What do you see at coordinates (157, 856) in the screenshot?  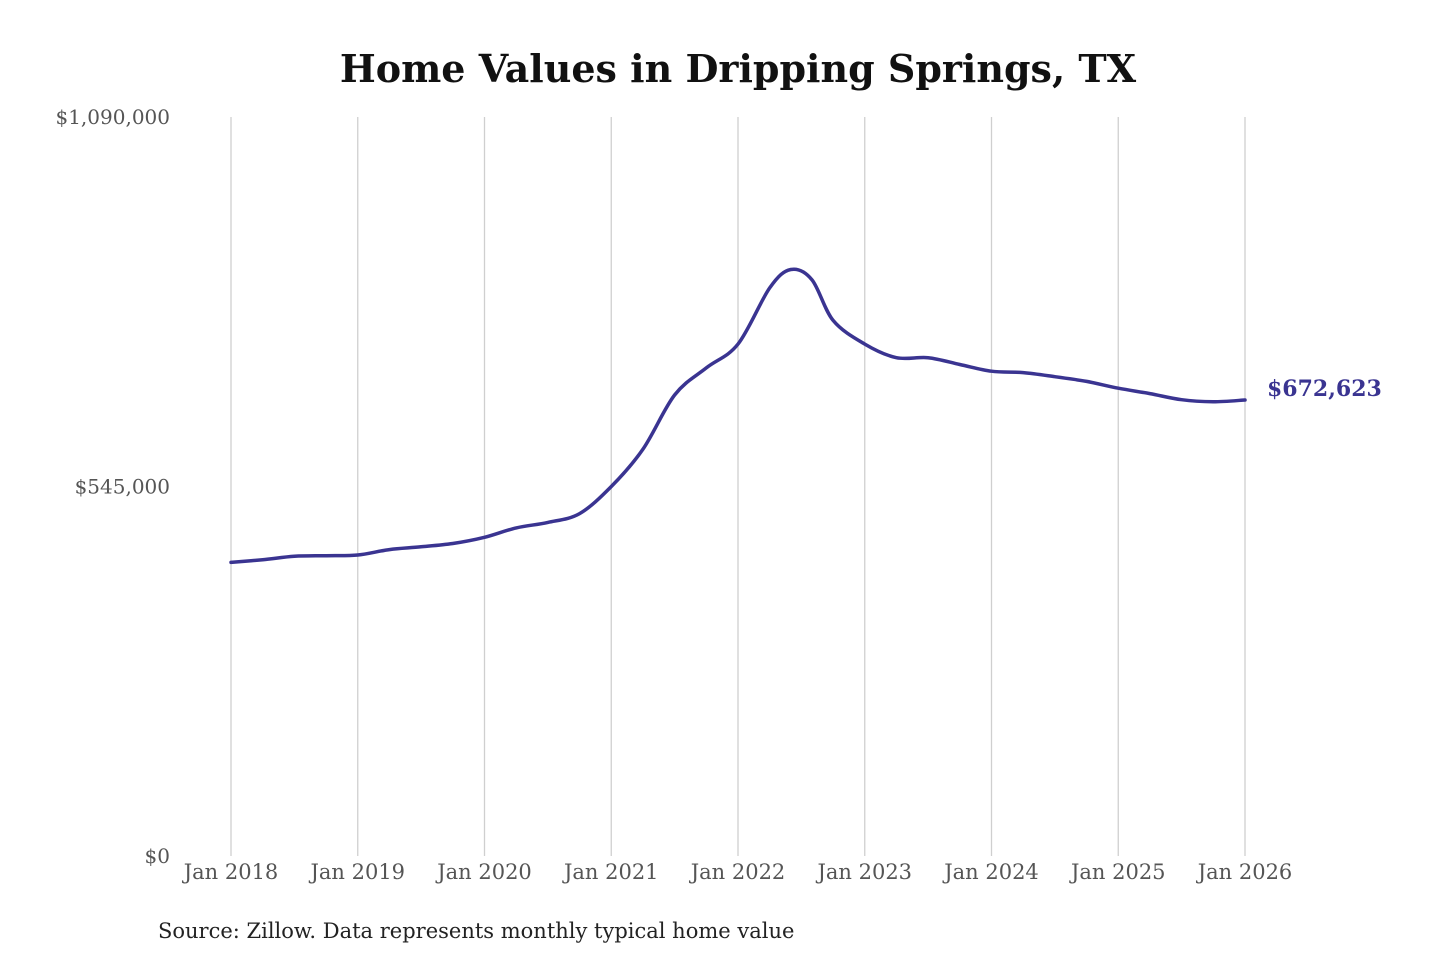 I see `y-tick-label: $0` at bounding box center [157, 856].